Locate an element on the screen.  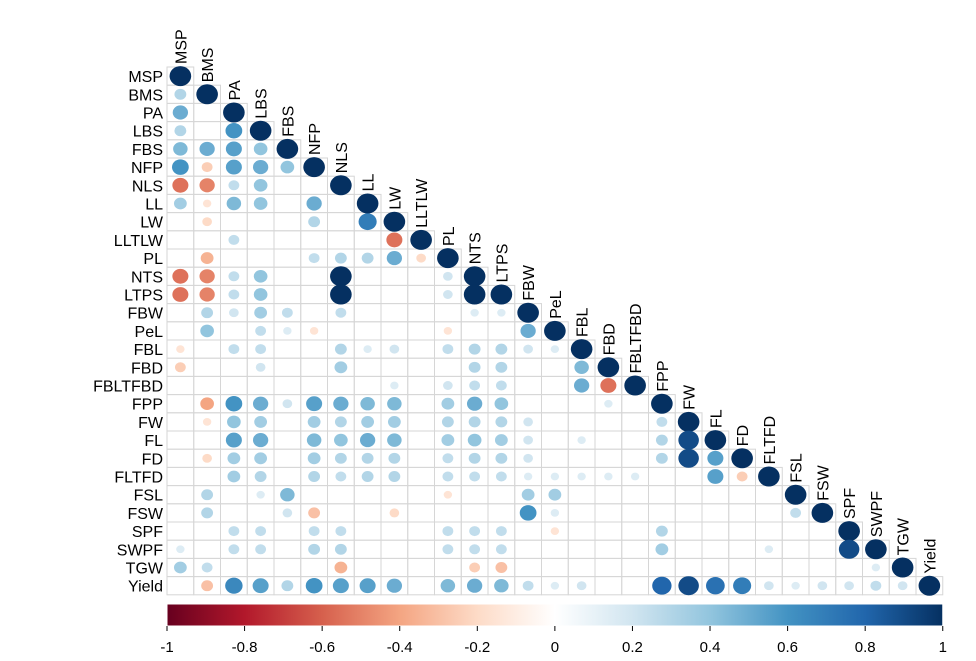
corr-circle-NFP-PA is located at coordinates (233, 167).